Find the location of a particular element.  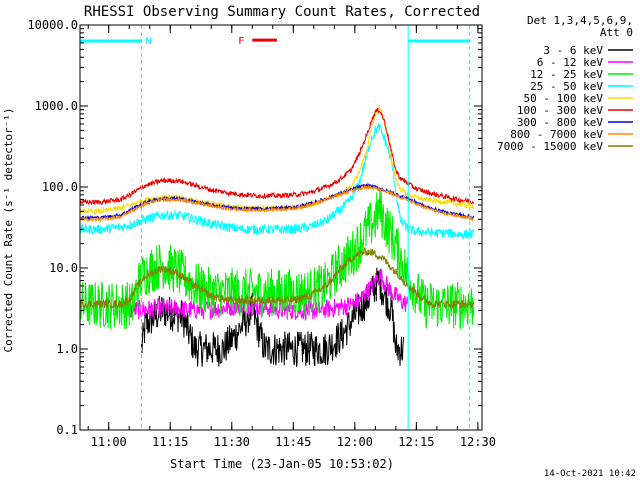

y-tick-label-2: 100.0 is located at coordinates (60, 187).